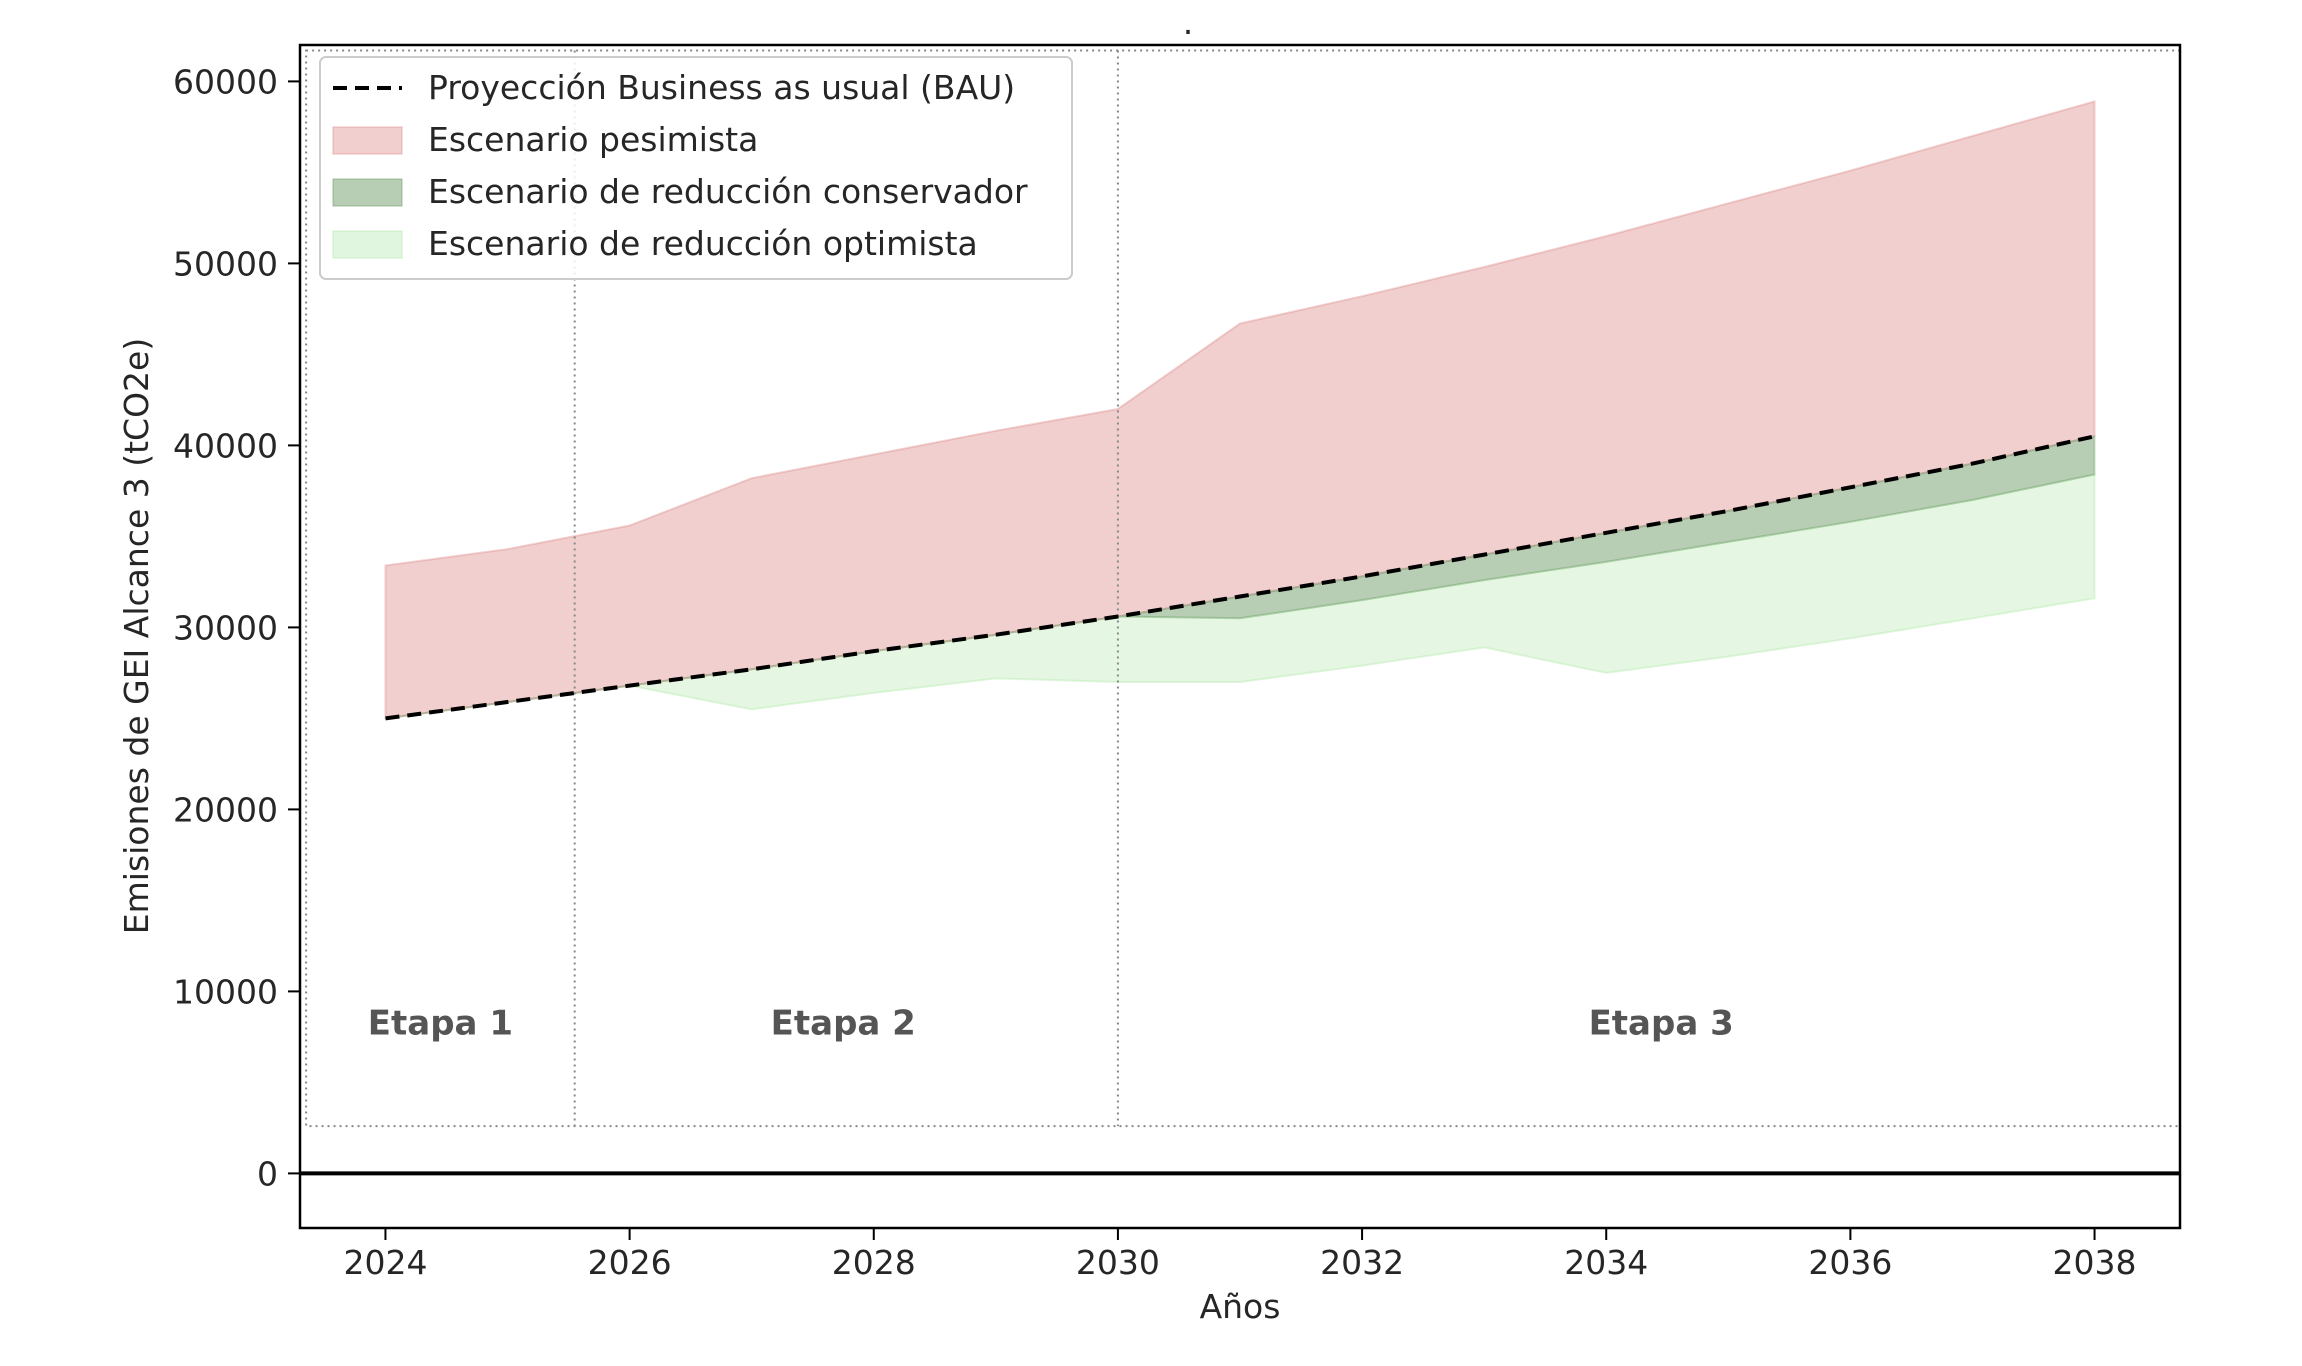 The height and width of the screenshot is (1366, 2302). Describe the element at coordinates (728, 191) in the screenshot. I see `legend-label-conservador: Escenario de reducción conservador` at that location.